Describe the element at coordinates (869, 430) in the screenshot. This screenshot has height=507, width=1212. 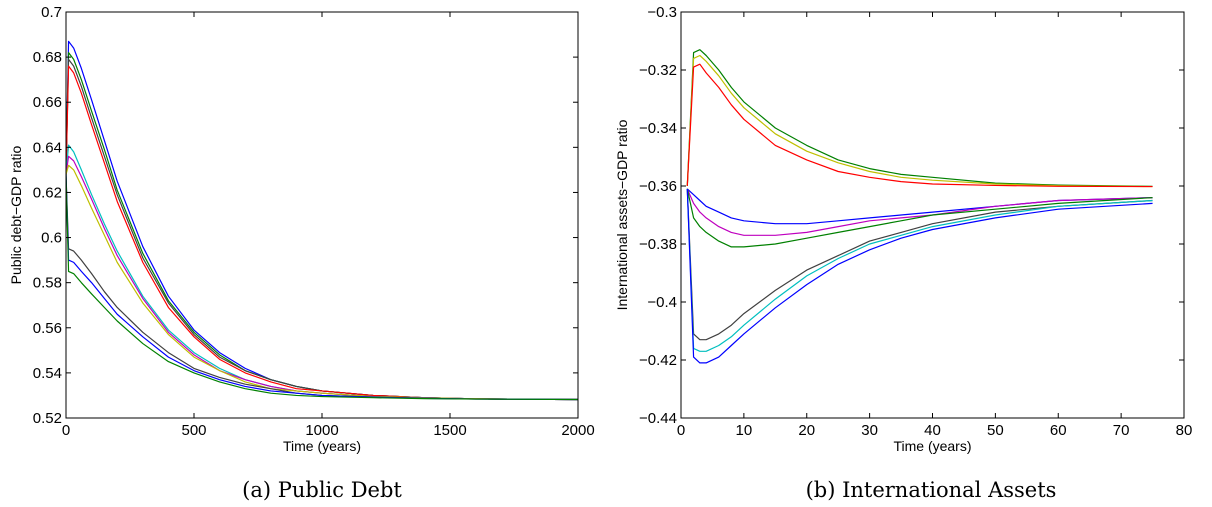
I see `x-tick-label: 30` at that location.